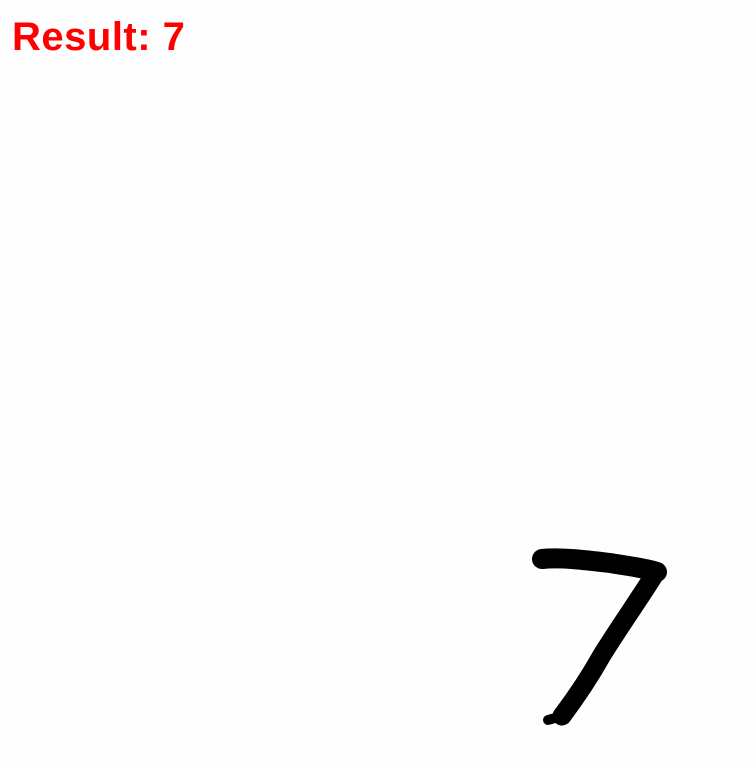 This screenshot has width=756, height=766. I want to click on digit-stroke-stem, so click(609, 644).